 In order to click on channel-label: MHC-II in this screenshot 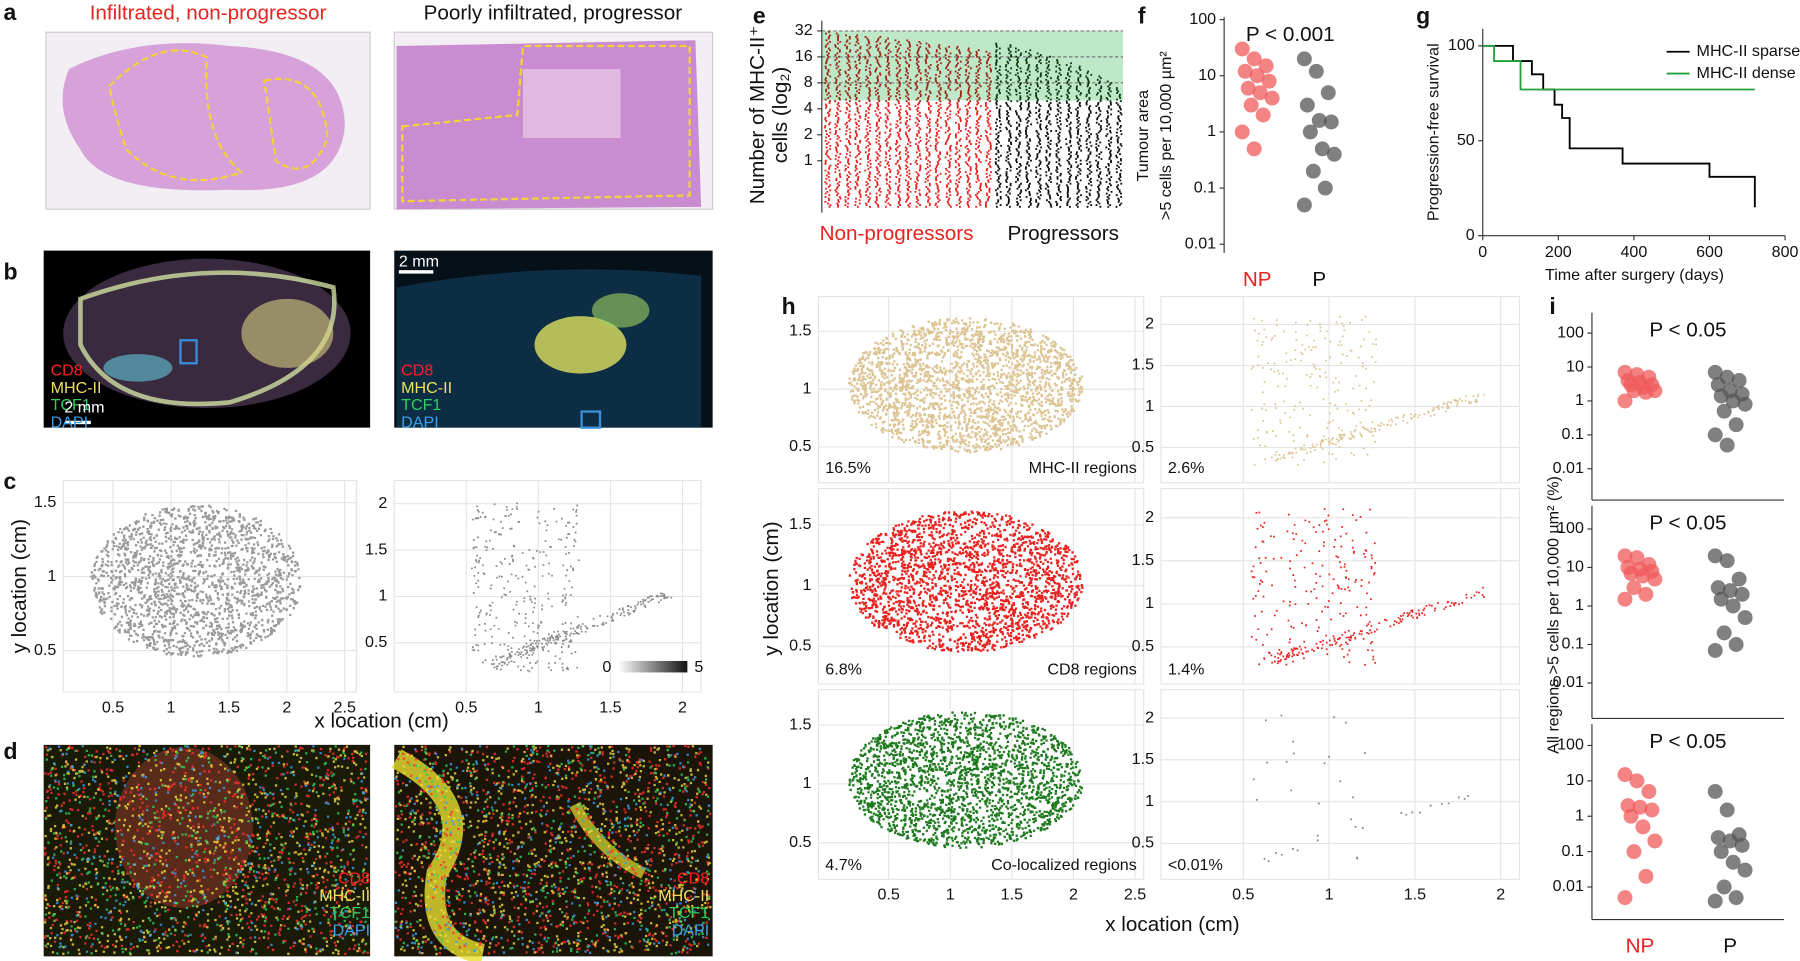, I will do `click(426, 388)`.